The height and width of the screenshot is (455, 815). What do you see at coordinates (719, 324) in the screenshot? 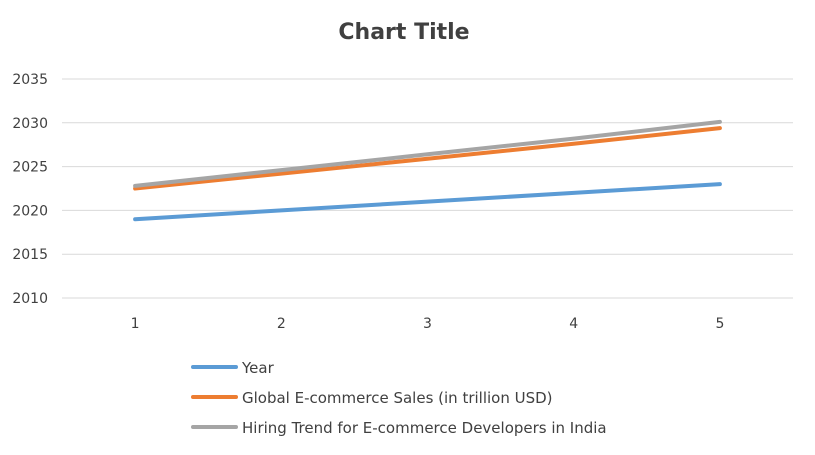
I see `x-tick-label: 5` at bounding box center [719, 324].